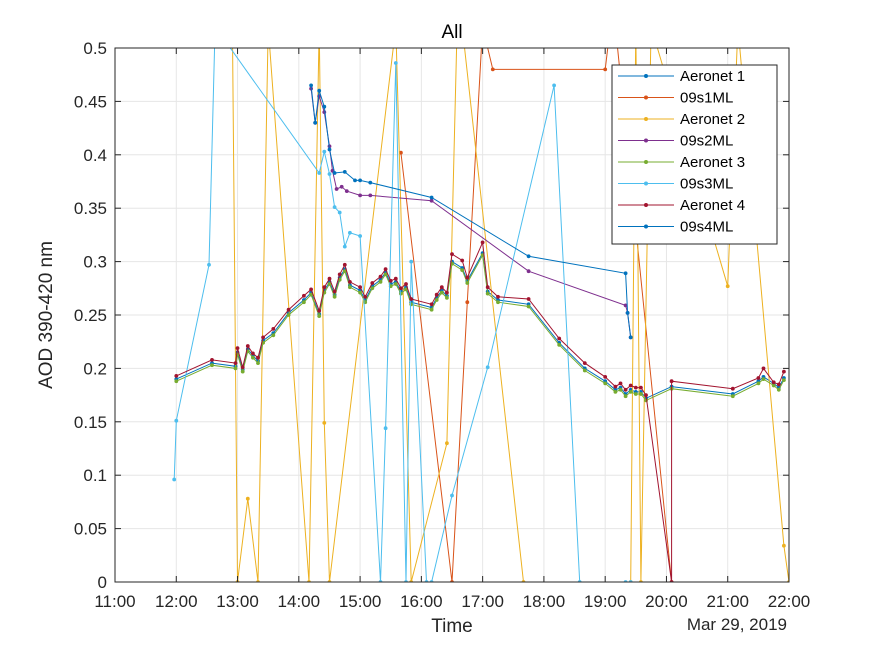 Image resolution: width=875 pixels, height=656 pixels. What do you see at coordinates (706, 227) in the screenshot?
I see `legend-entry-label: 09s4ML` at bounding box center [706, 227].